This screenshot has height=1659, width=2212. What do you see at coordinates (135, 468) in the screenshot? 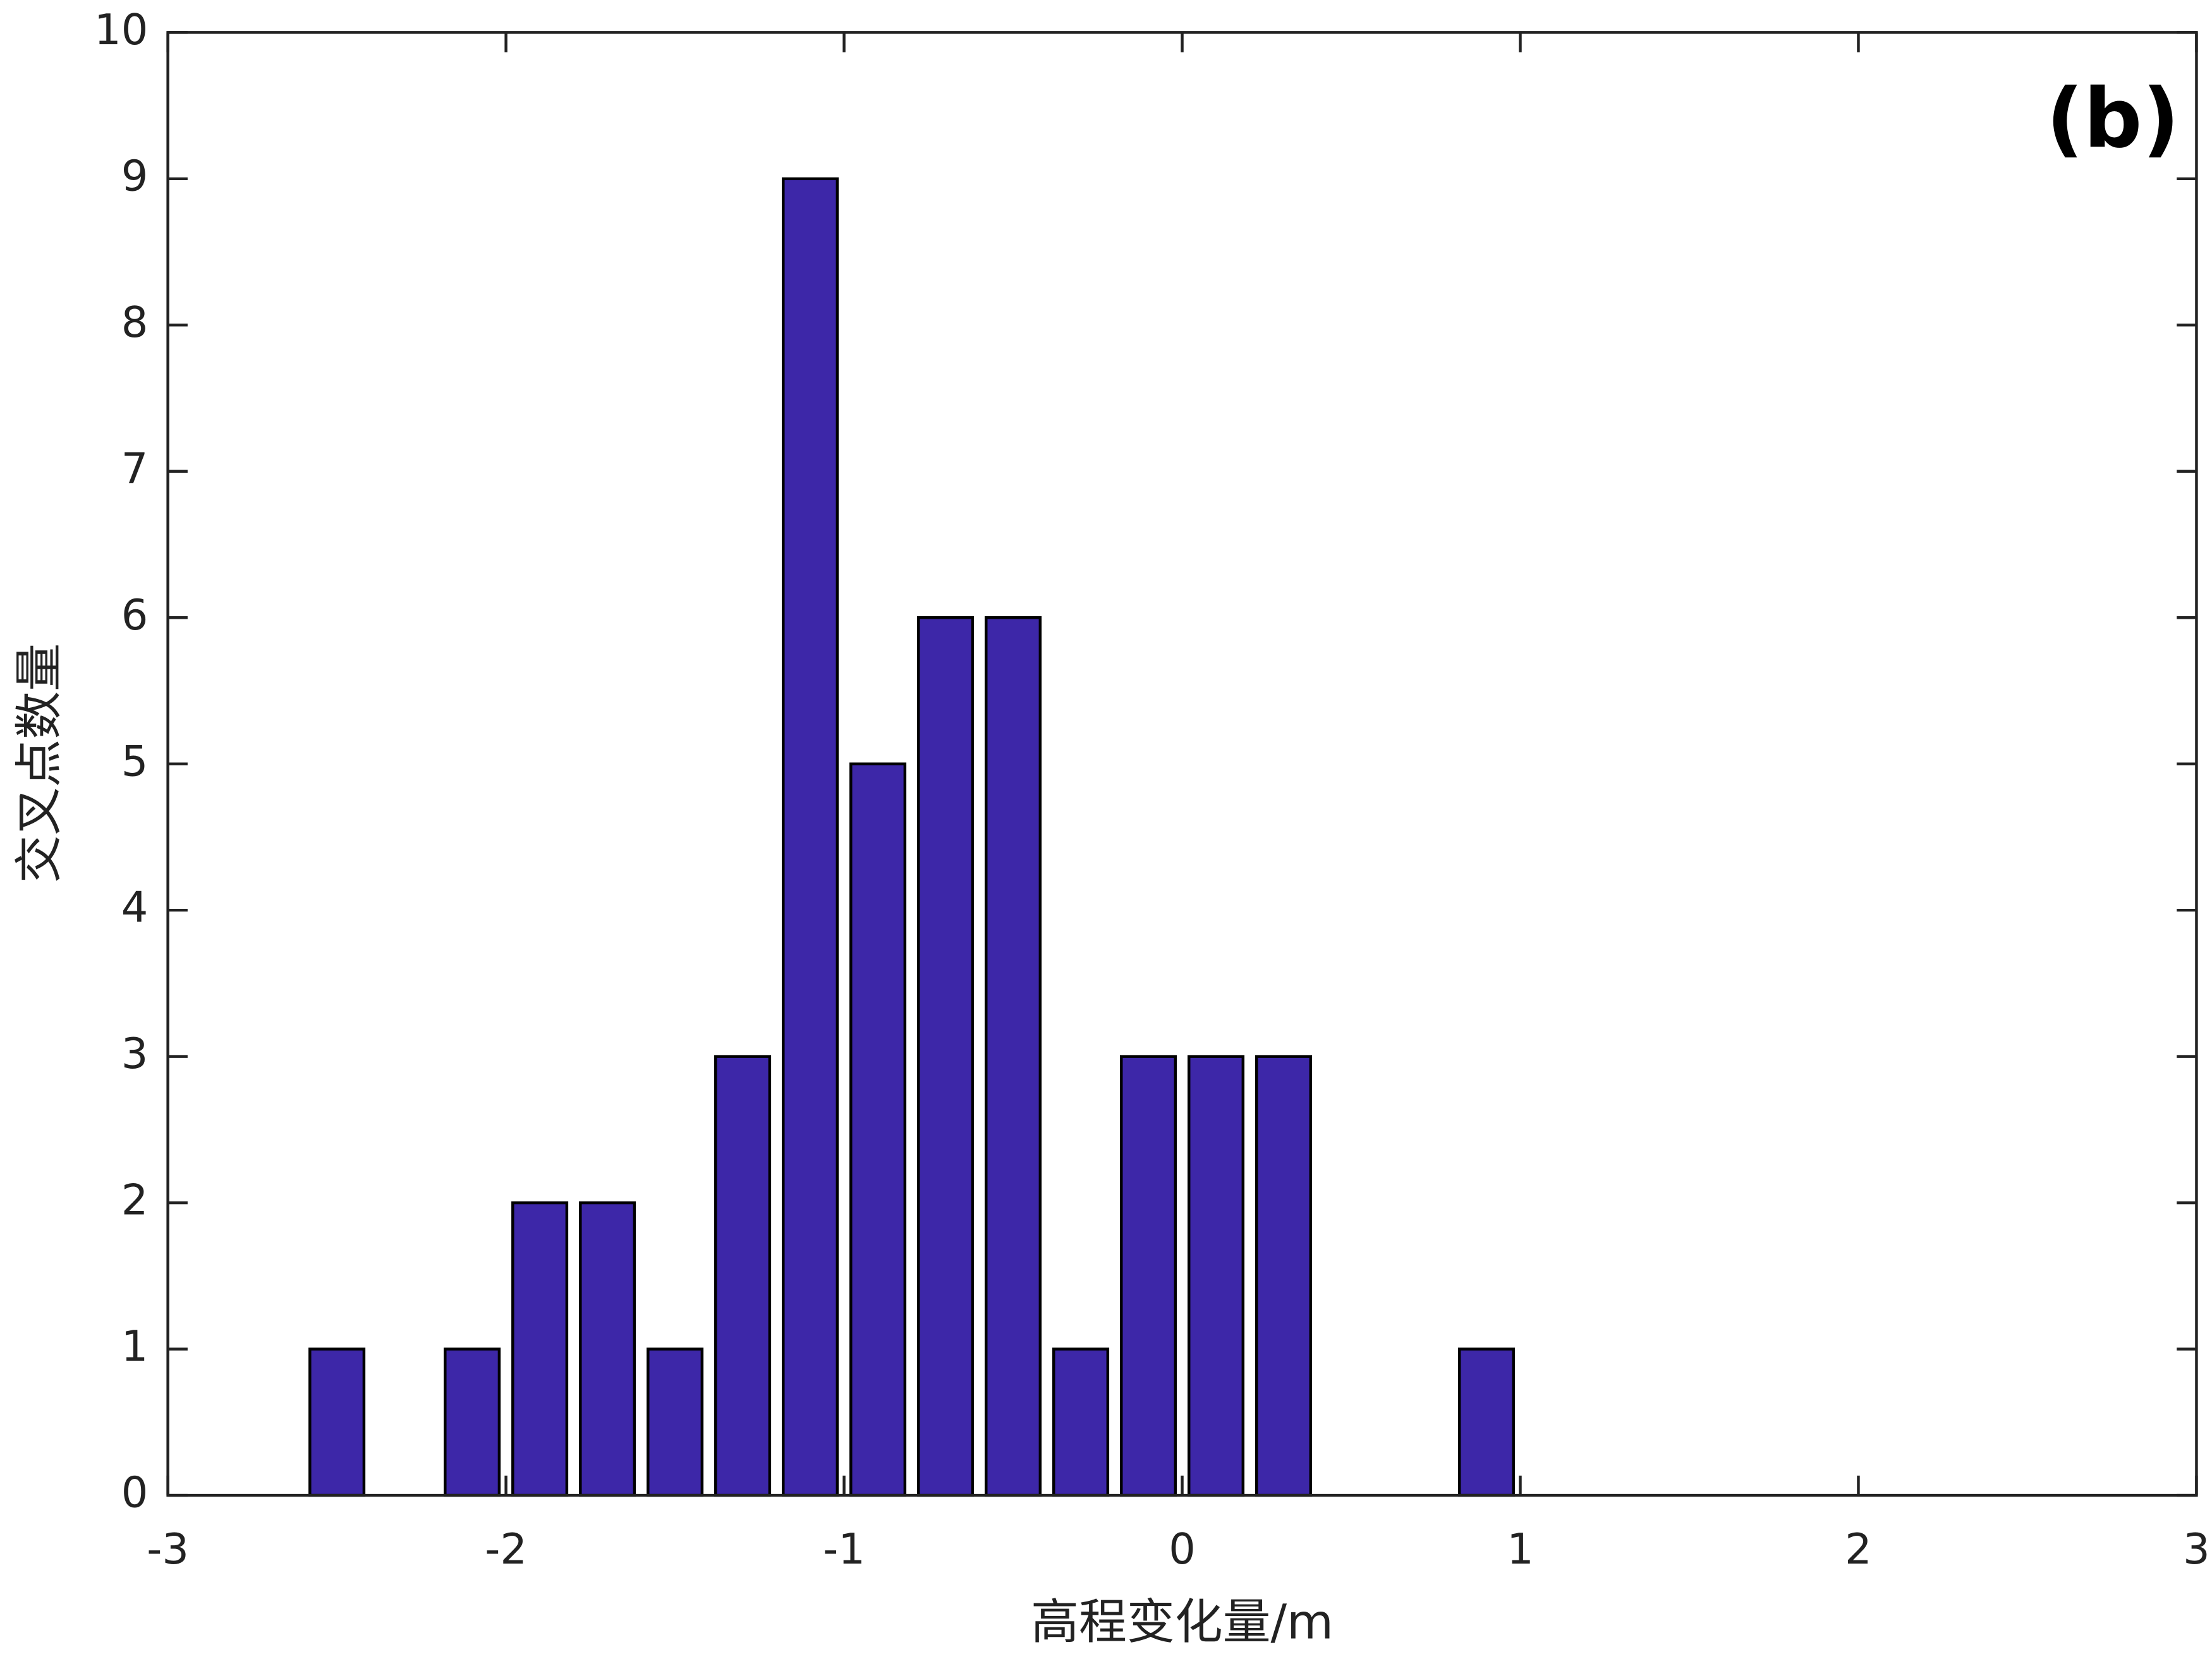
I see `y-tick-label: 7` at bounding box center [135, 468].